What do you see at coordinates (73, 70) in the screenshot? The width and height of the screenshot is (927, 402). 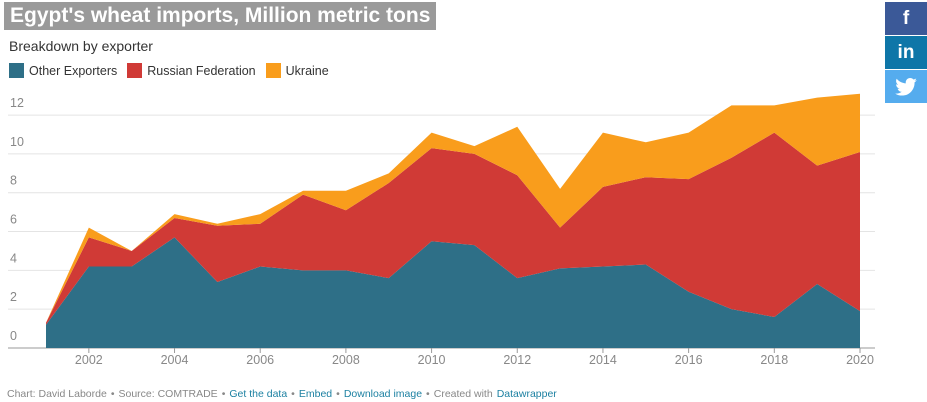 I see `legend-label: Other Exporters` at bounding box center [73, 70].